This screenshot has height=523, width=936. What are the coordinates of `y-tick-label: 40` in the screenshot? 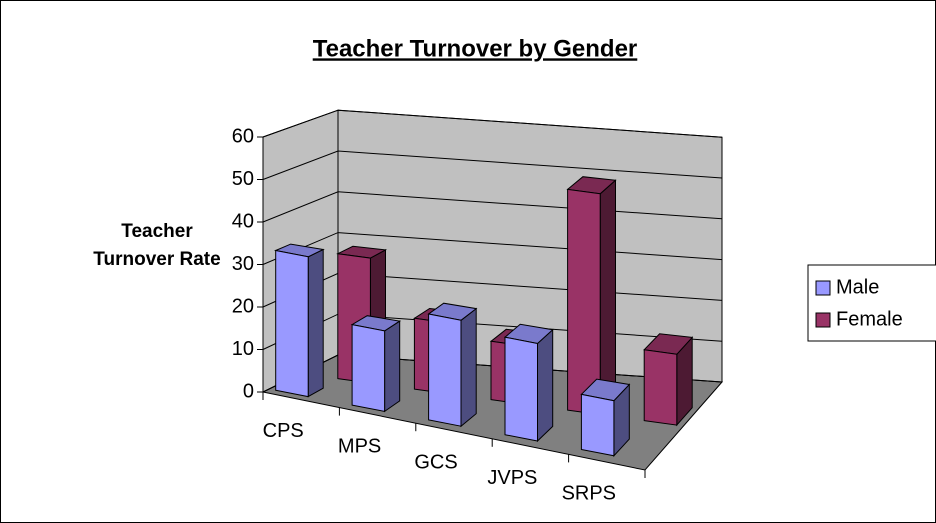 It's located at (243, 221).